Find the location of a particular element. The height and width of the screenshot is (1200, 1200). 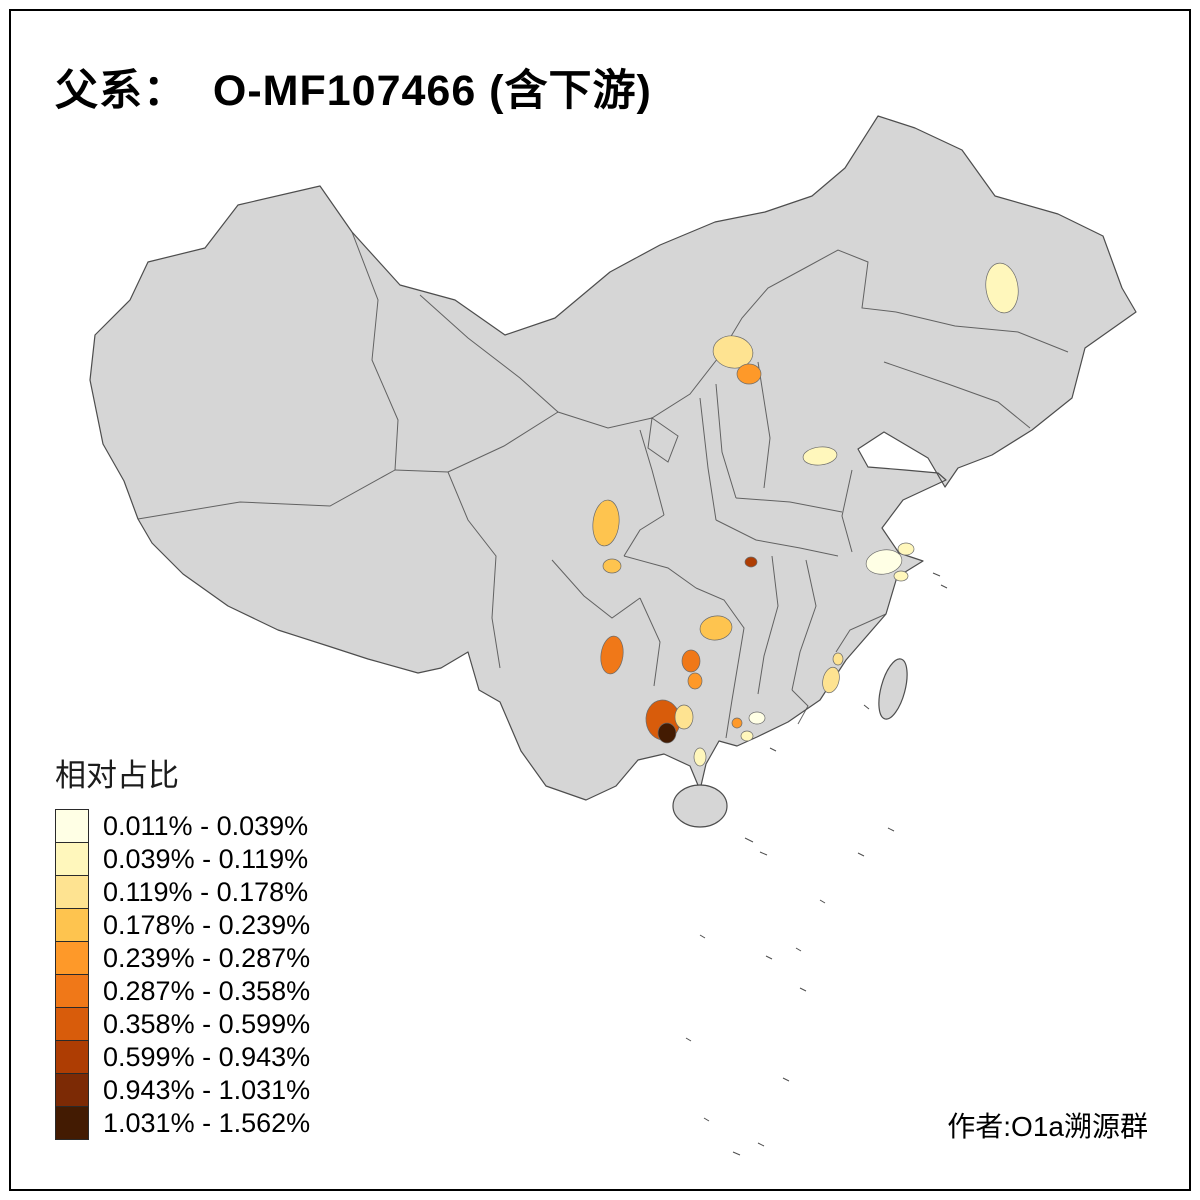

legend-row-6: 0.358% - 0.599% is located at coordinates (182, 1024).